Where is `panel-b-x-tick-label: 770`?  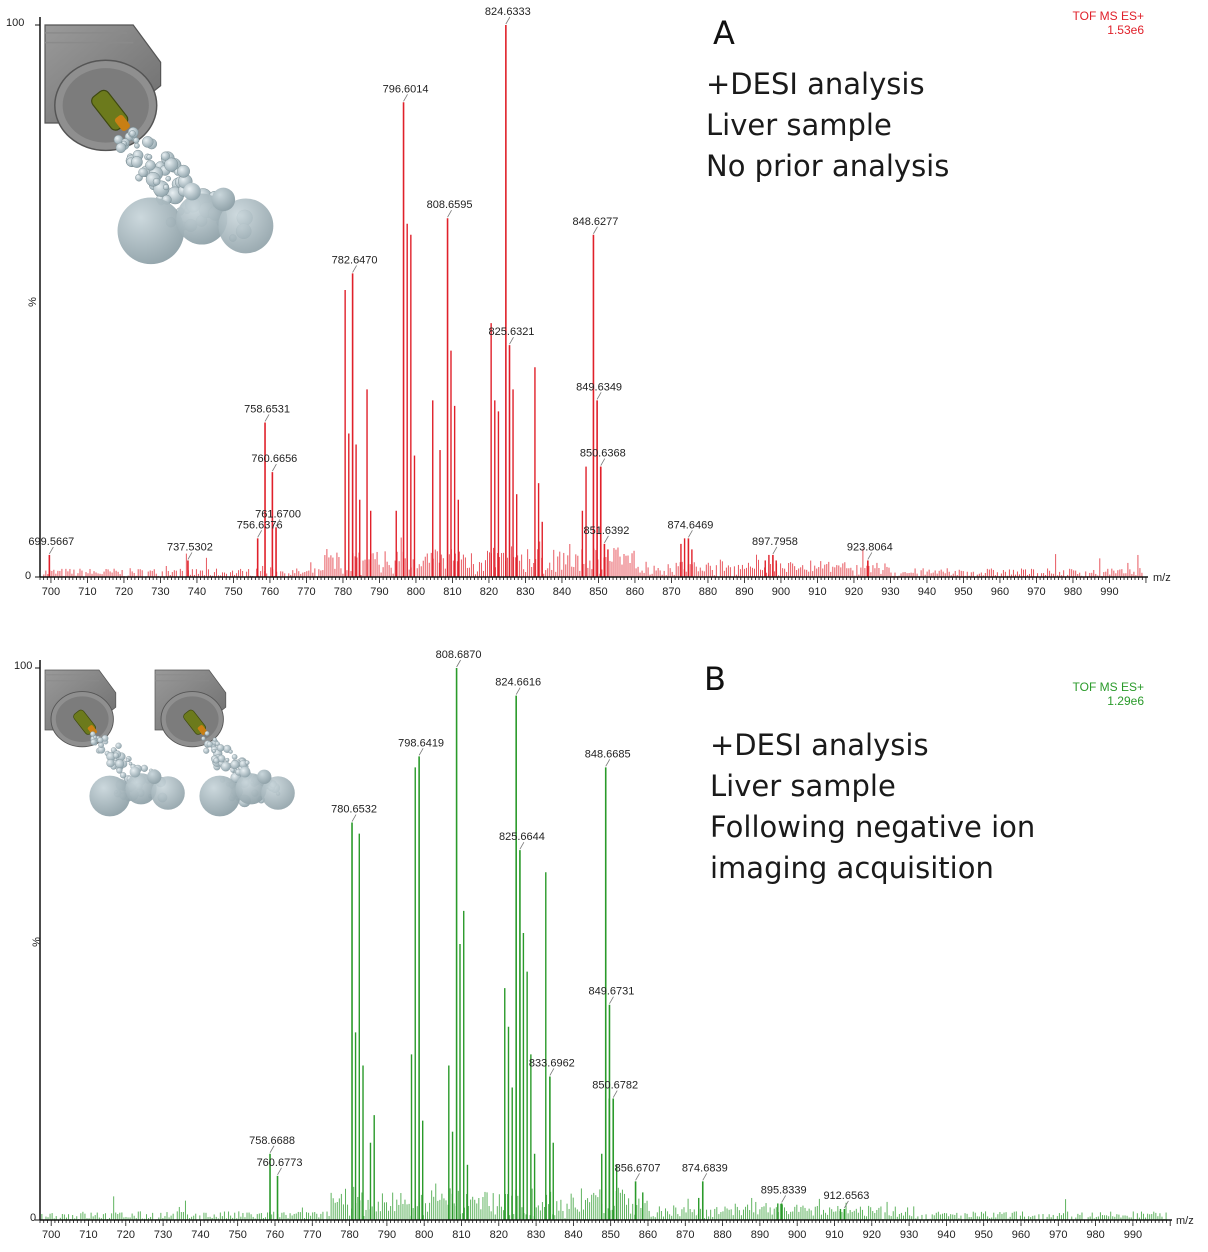 panel-b-x-tick-label: 770 is located at coordinates (312, 1235).